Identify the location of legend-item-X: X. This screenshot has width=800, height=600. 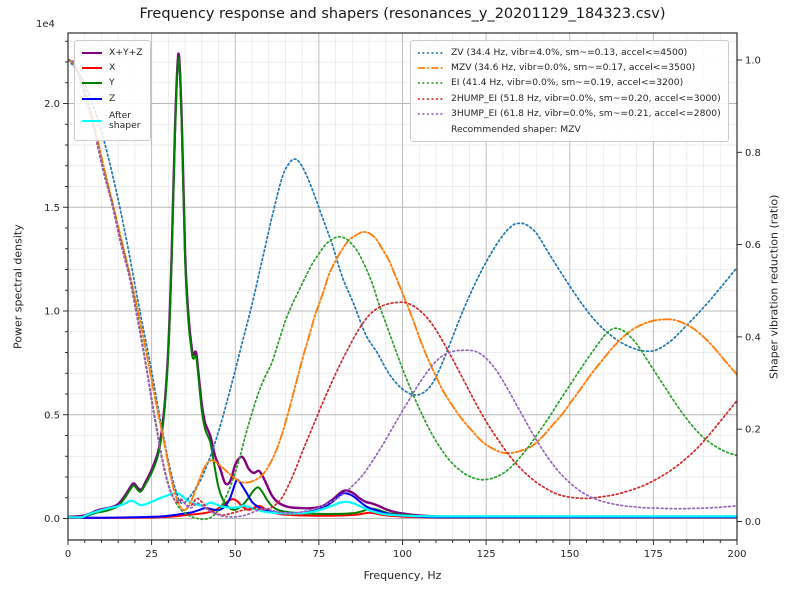
(112, 67).